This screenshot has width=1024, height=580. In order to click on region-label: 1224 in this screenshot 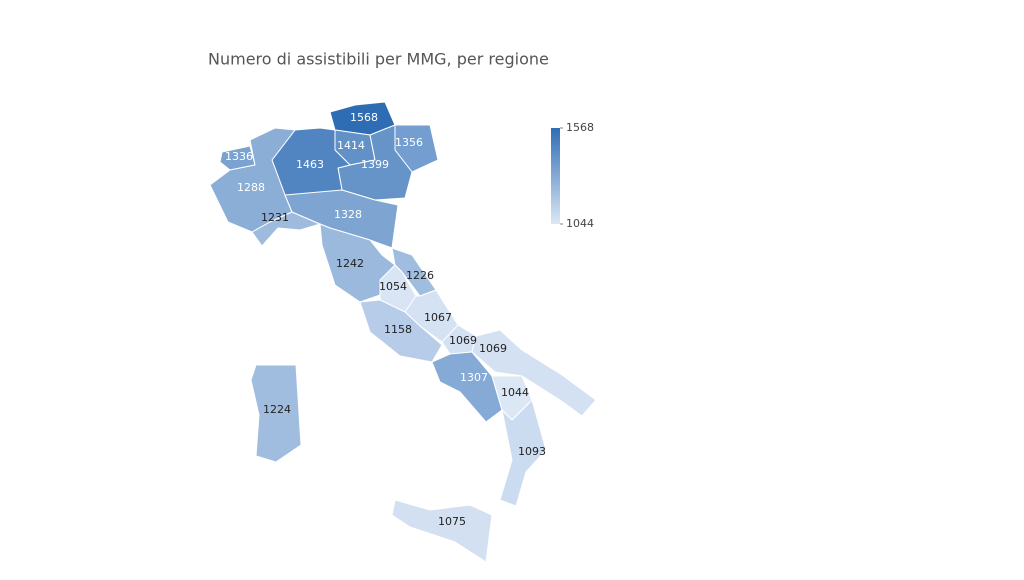, I will do `click(277, 409)`.